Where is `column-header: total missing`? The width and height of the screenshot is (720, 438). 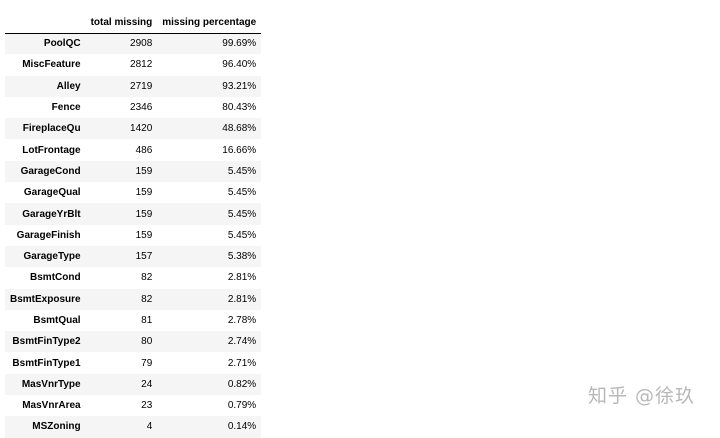
column-header: total missing is located at coordinates (121, 23).